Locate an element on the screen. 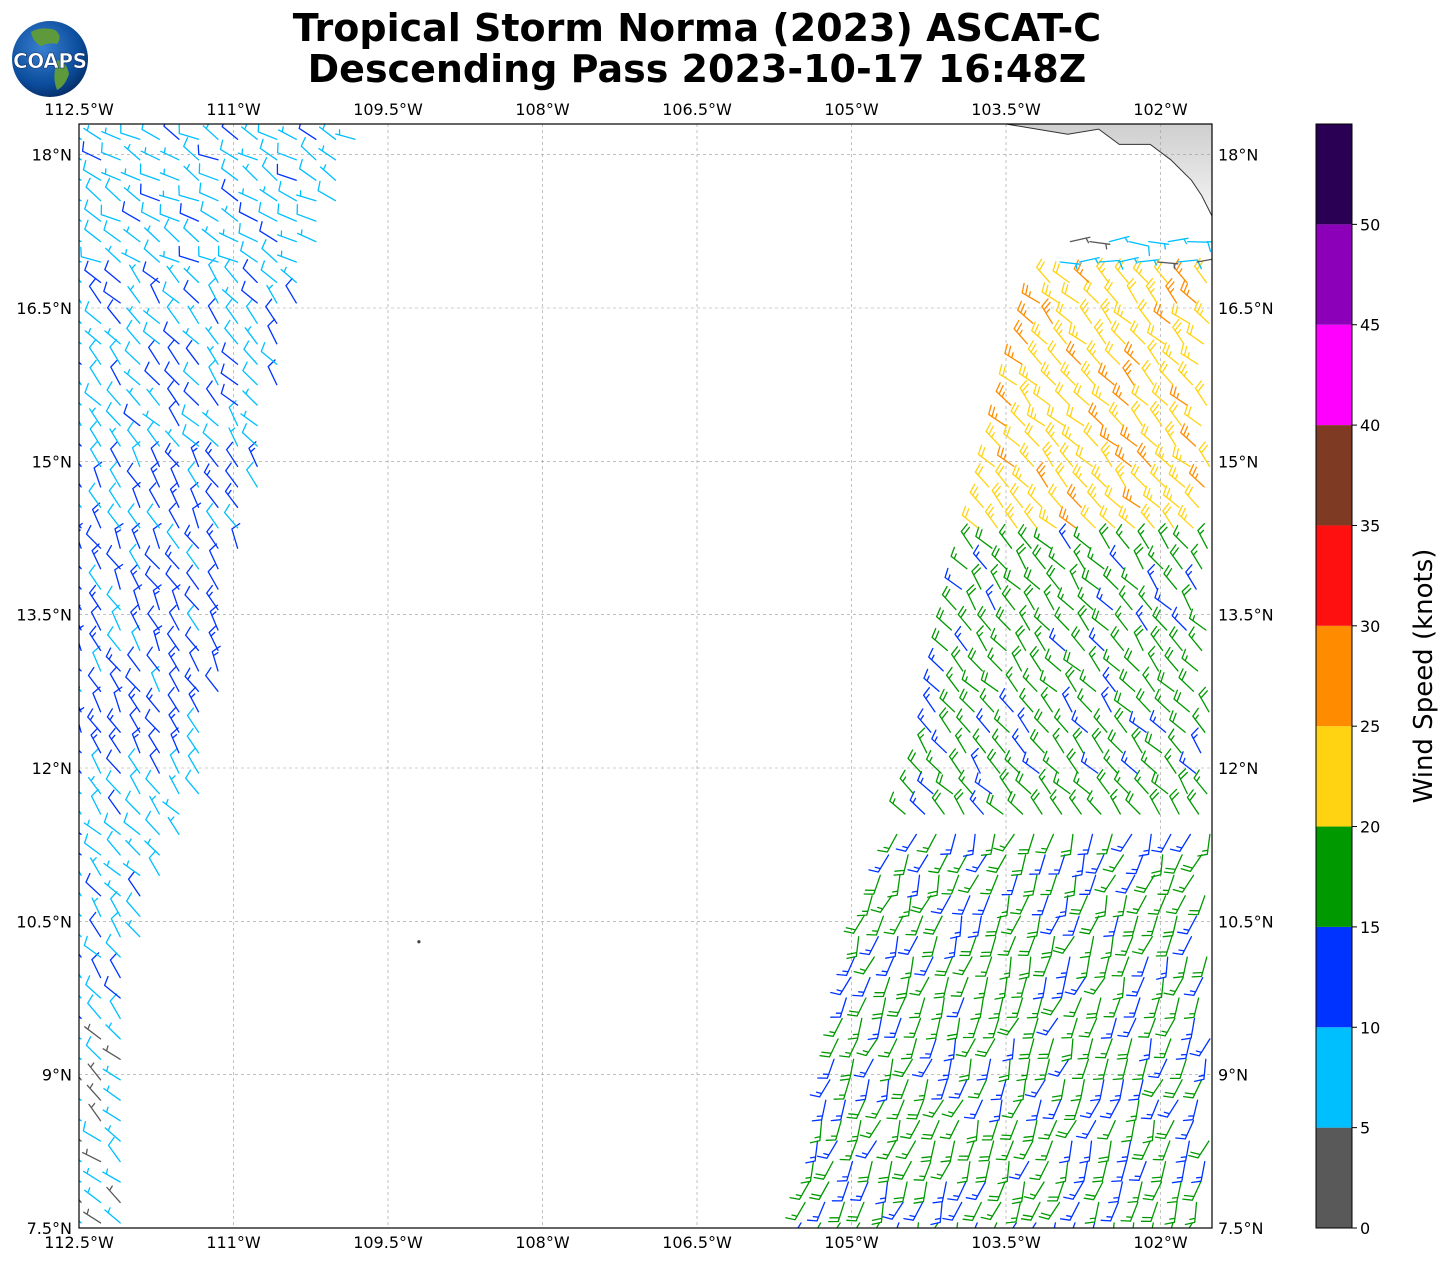 The image size is (1452, 1264). colorbar-tick-label: 25 is located at coordinates (1370, 726).